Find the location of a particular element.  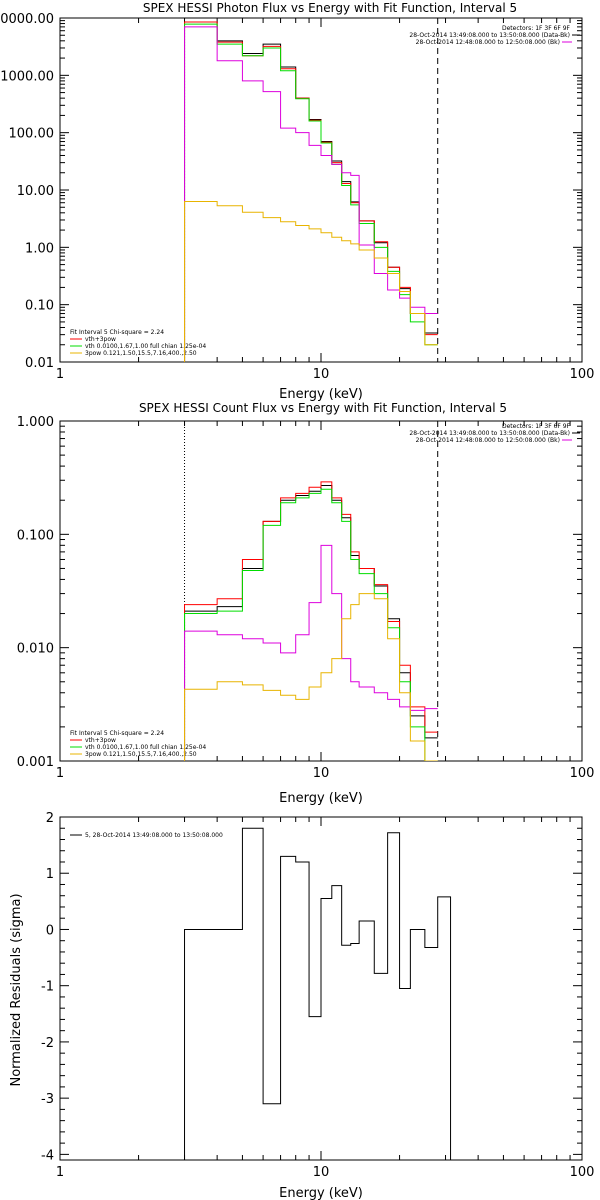

y-tick-label: 10.00 is located at coordinates (35, 191).